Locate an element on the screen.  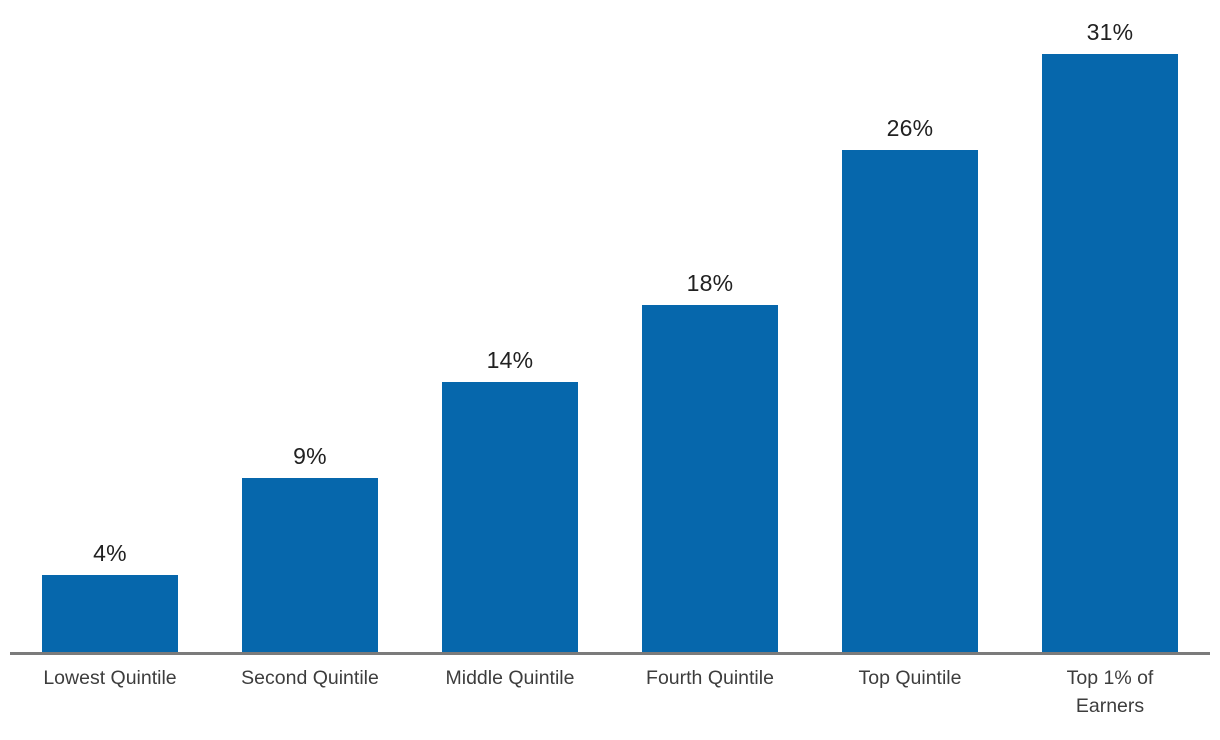
x-axis-label: Fourth Quintile is located at coordinates (710, 692).